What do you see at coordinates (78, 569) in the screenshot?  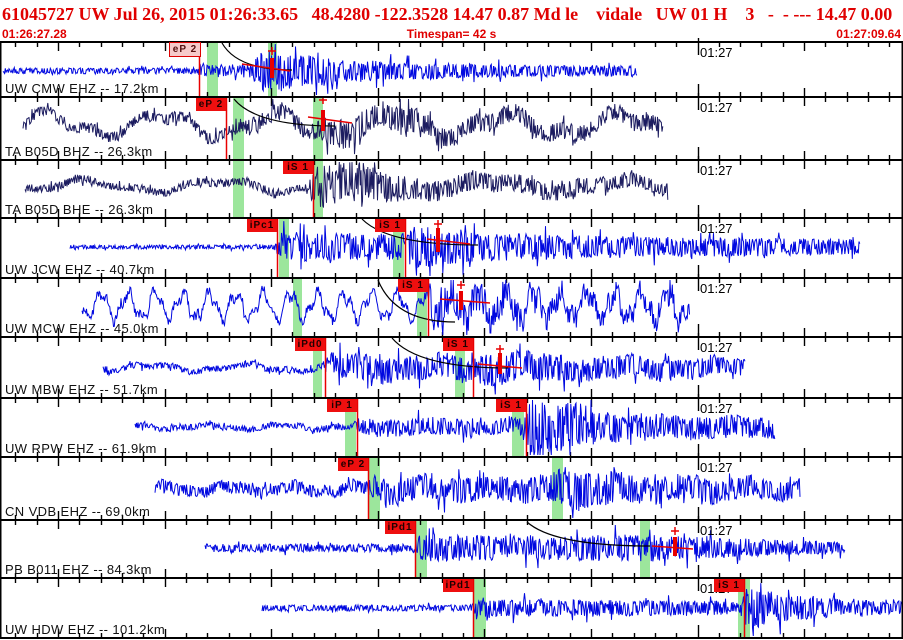 I see `station-label: PB B011 EHZ -- 84.3km` at bounding box center [78, 569].